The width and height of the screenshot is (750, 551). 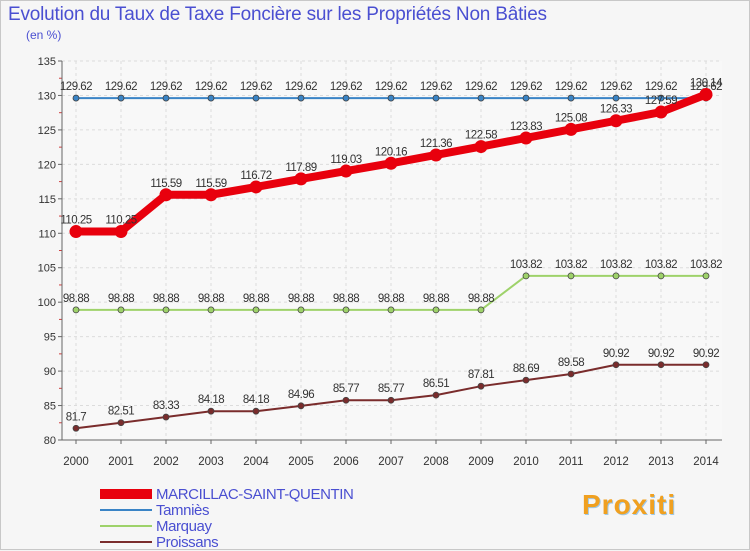 What do you see at coordinates (301, 395) in the screenshot?
I see `data-label-proissans: 84.96` at bounding box center [301, 395].